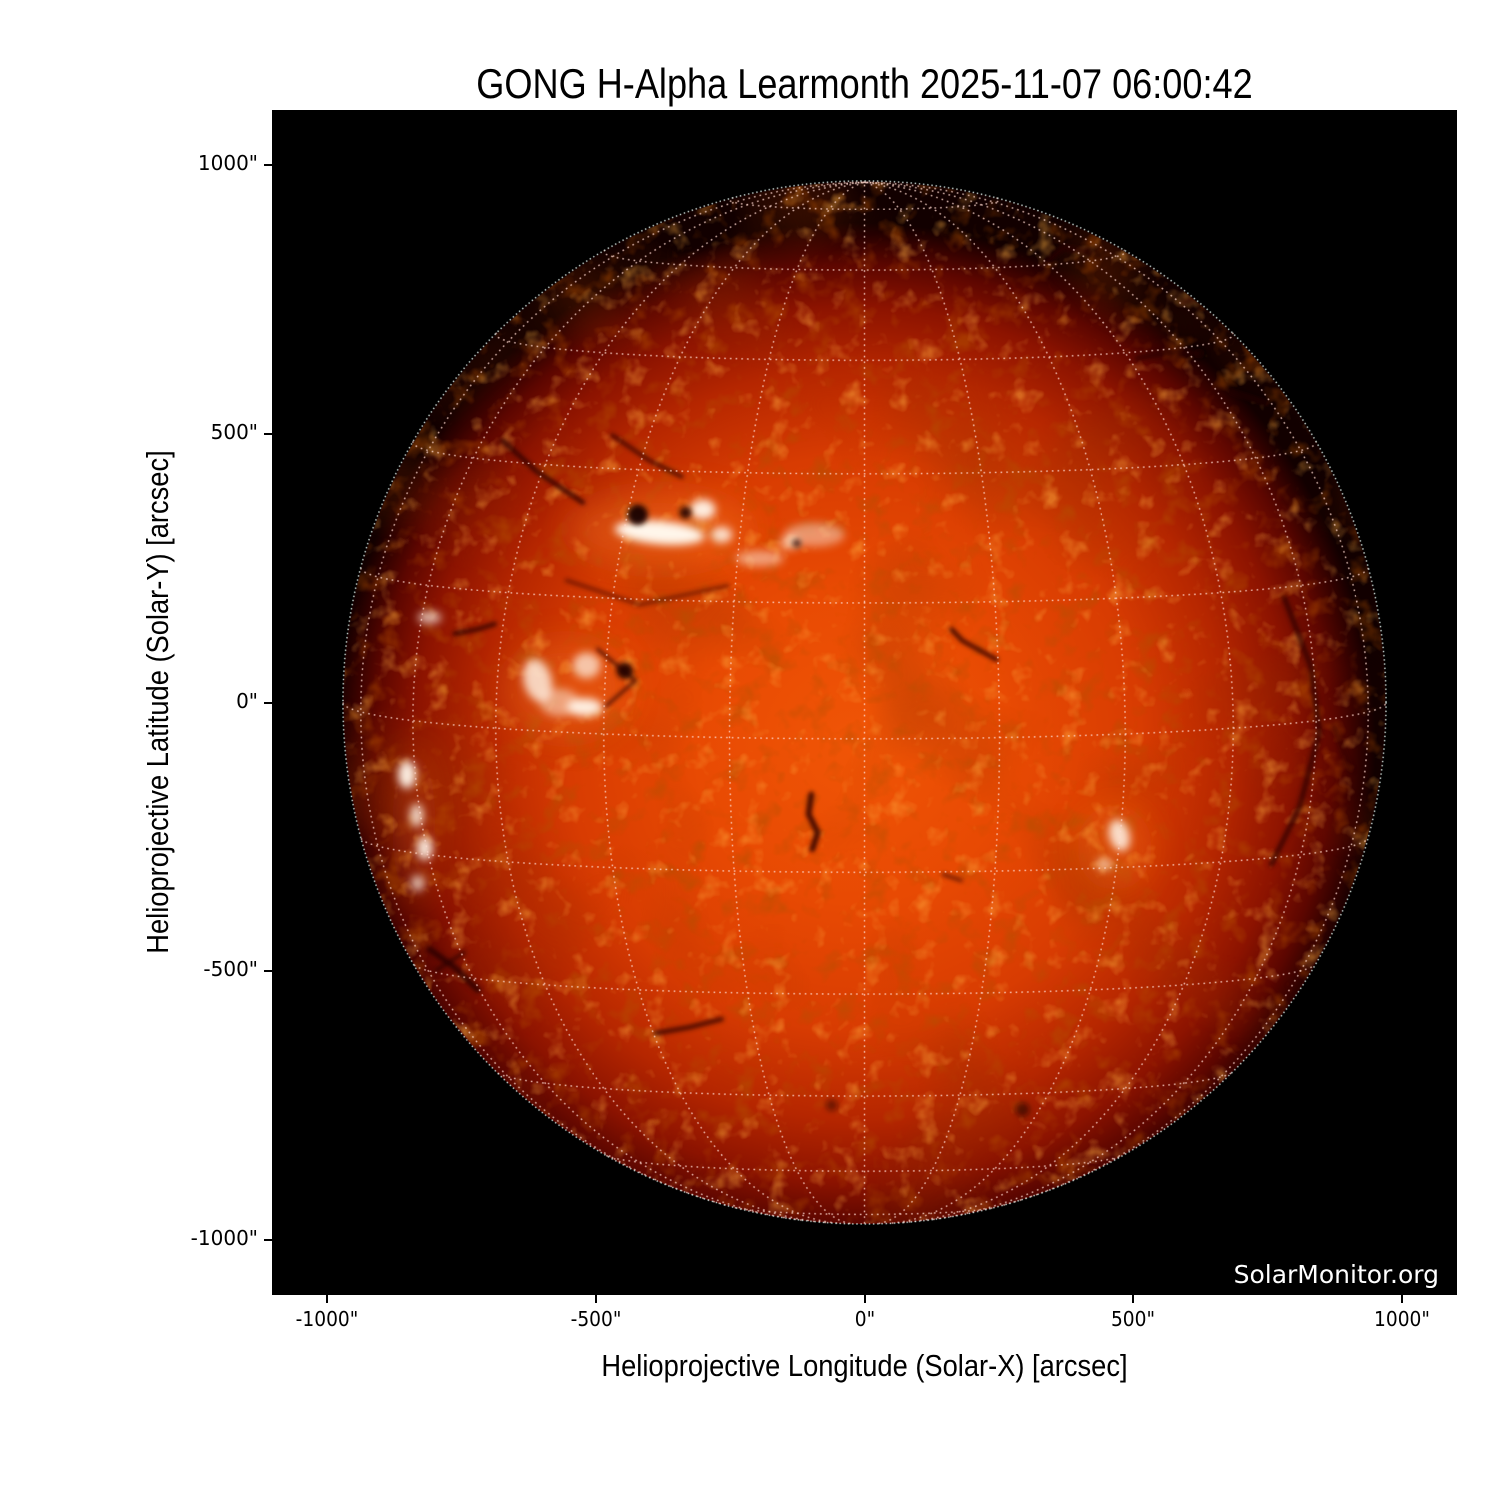  I want to click on watermark: SolarMonitor.org, so click(1336, 1274).